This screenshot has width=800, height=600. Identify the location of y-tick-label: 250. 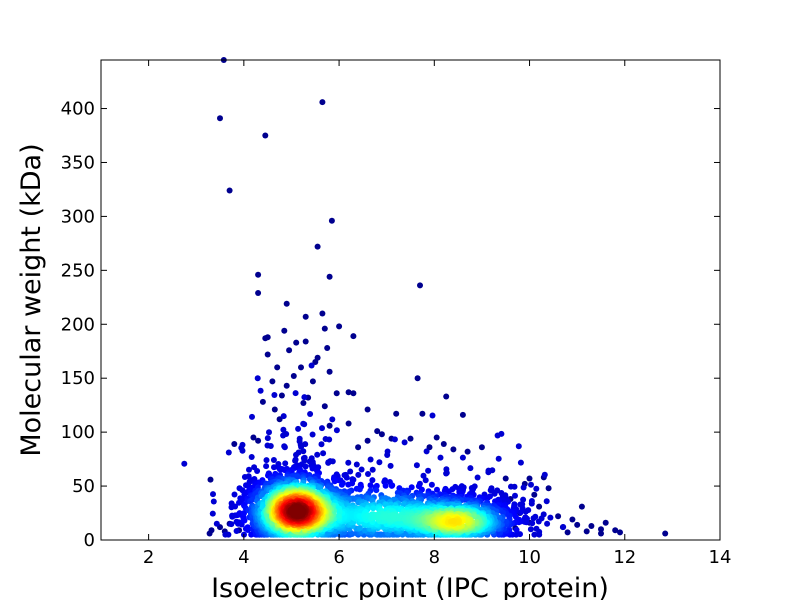
(78, 270).